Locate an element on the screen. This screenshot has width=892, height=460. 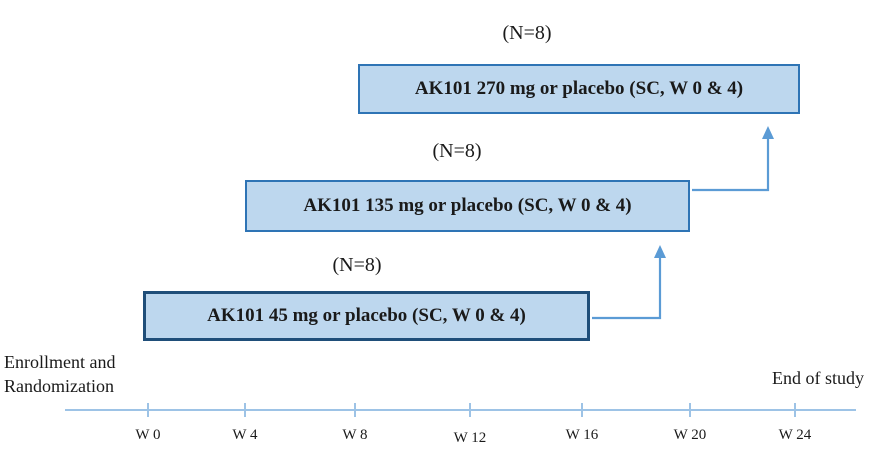
timeline-label-w4: W 4 is located at coordinates (245, 435).